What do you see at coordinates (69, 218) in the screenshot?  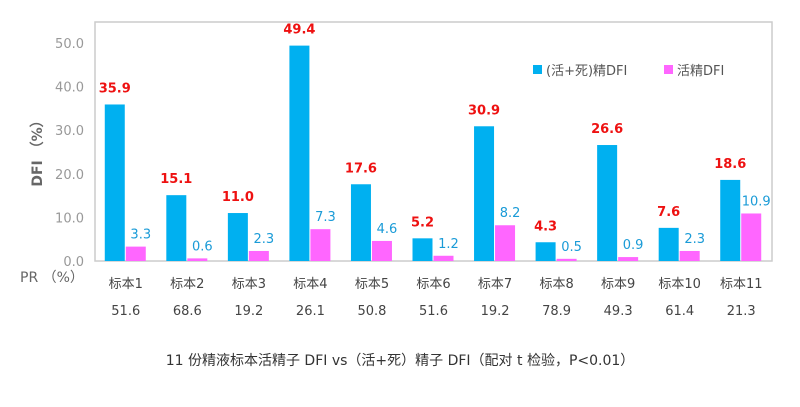 I see `y-tick-label: 10.0` at bounding box center [69, 218].